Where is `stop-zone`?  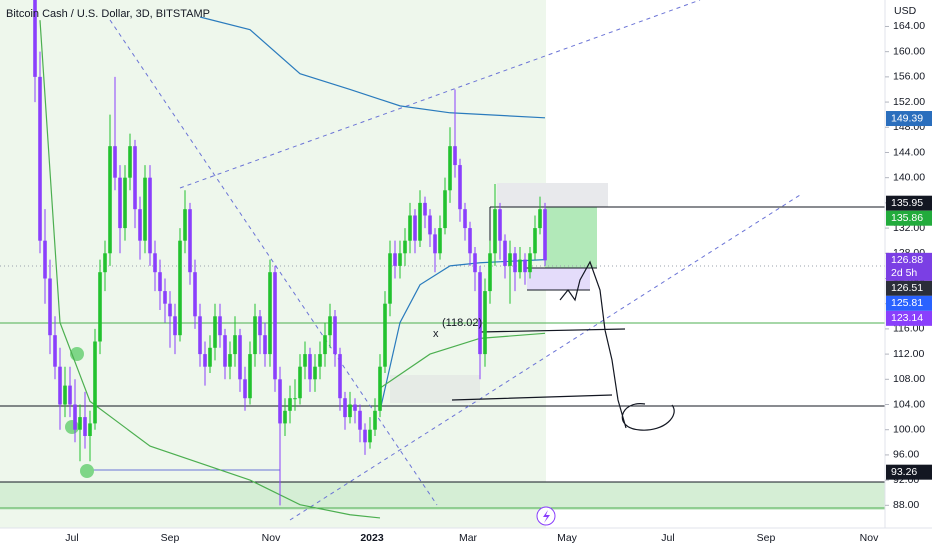
stop-zone is located at coordinates (558, 279).